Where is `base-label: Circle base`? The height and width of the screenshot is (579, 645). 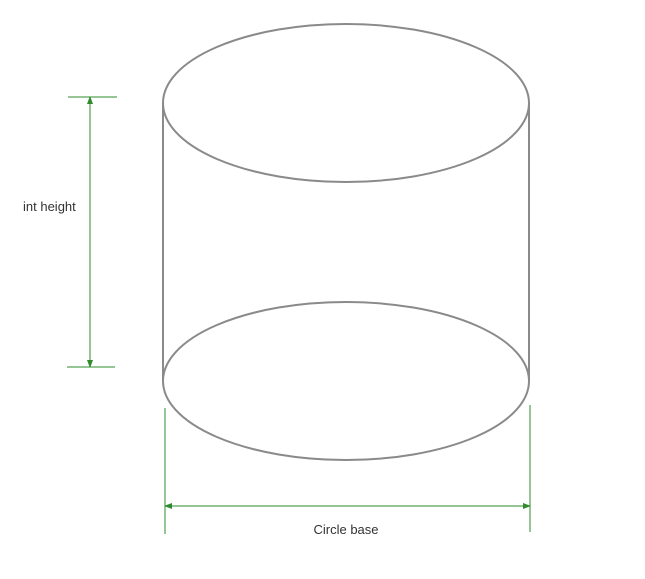 base-label: Circle base is located at coordinates (345, 529).